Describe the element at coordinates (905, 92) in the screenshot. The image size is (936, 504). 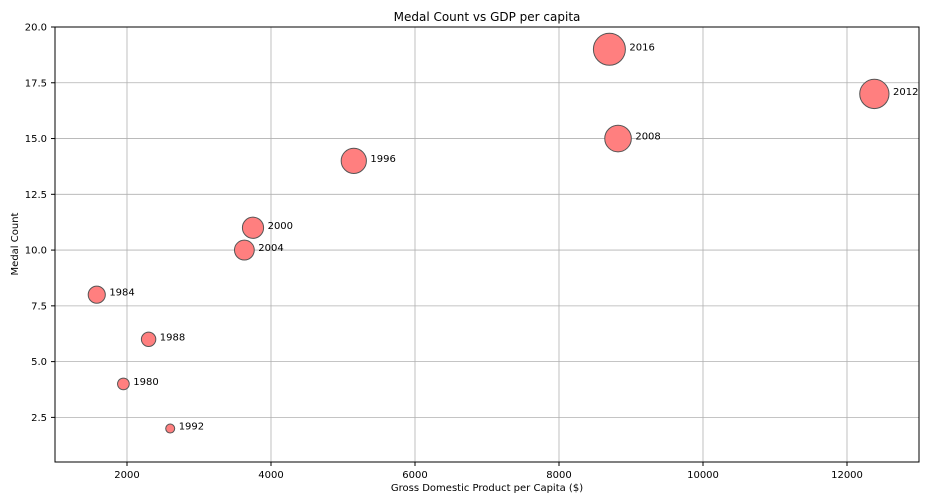
I see `point-label: 2012` at that location.